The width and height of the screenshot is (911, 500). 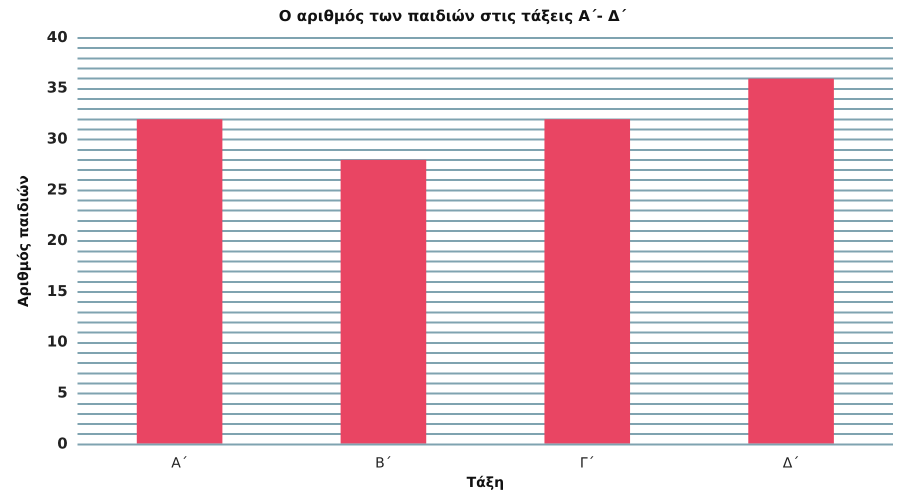 I want to click on x-tick-label: Α΄, so click(x=179, y=463).